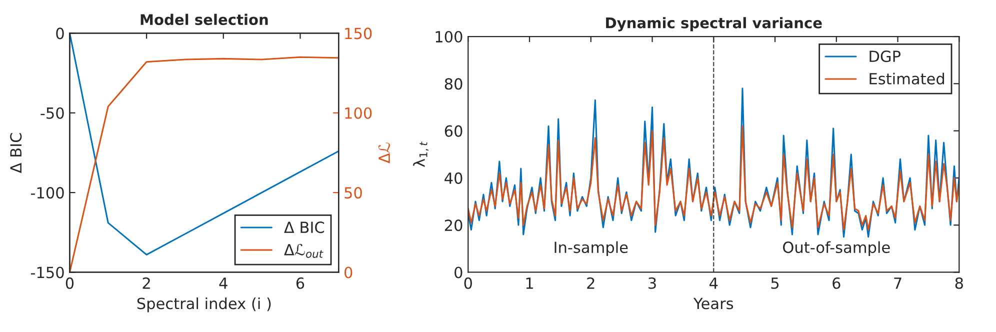 The image size is (996, 332). I want to click on annotation: Out-of-sample, so click(836, 248).